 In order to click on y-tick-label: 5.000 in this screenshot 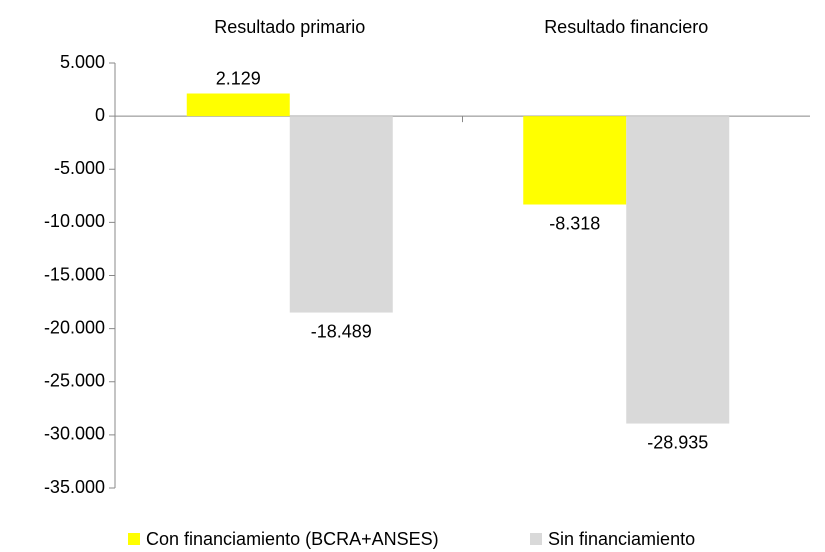, I will do `click(82, 62)`.